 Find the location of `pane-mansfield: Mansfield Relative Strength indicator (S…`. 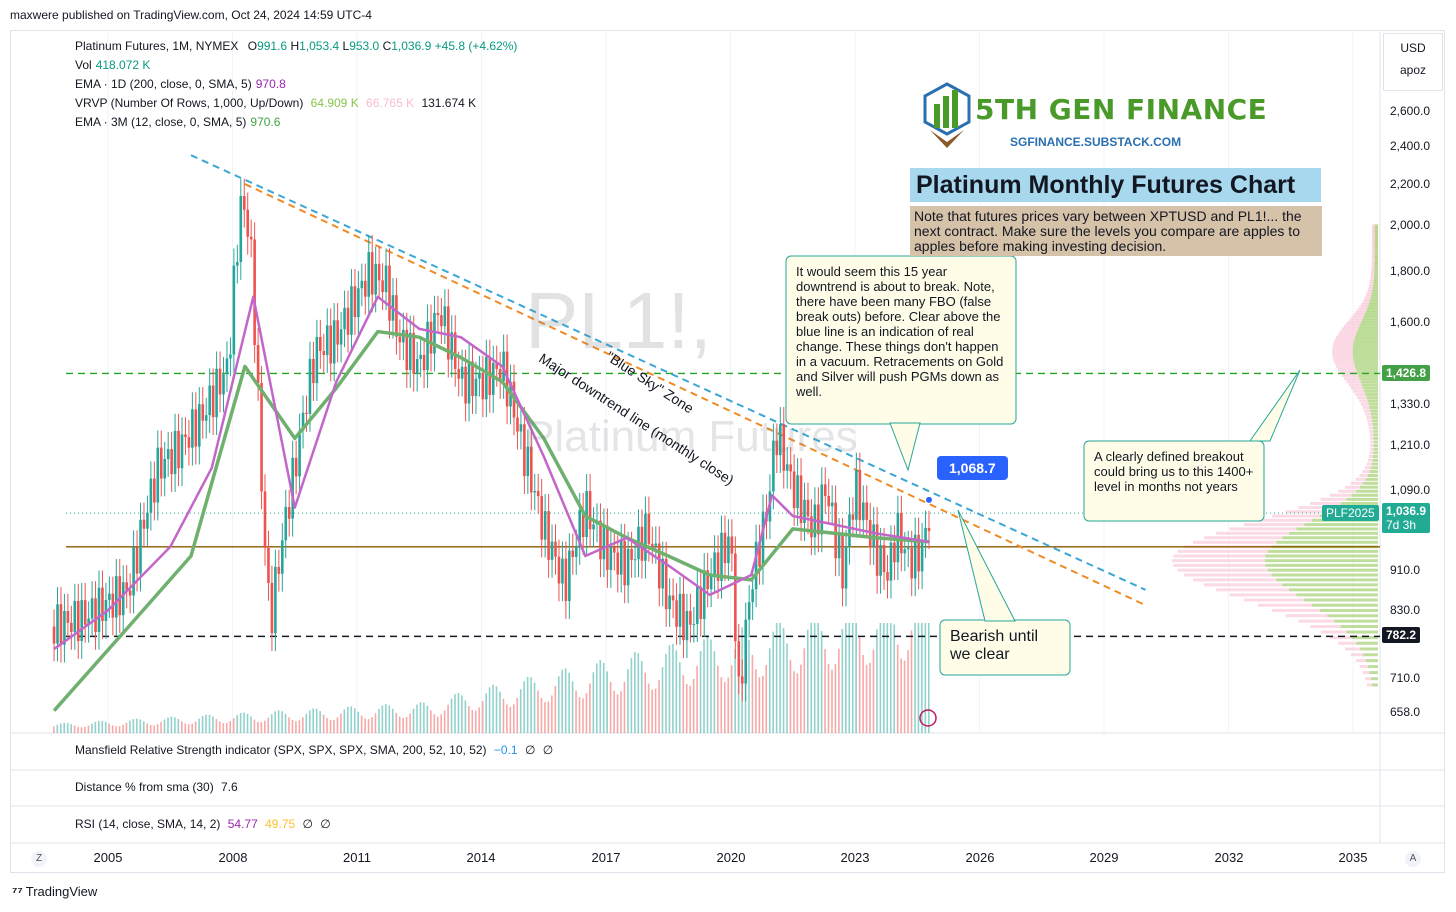

pane-mansfield: Mansfield Relative Strength indicator (S… is located at coordinates (314, 750).